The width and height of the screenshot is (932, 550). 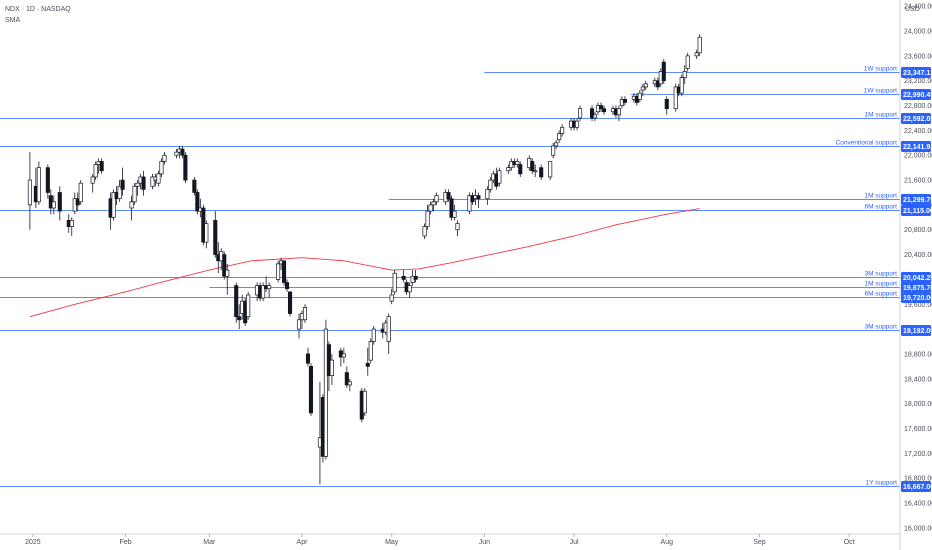 What do you see at coordinates (917, 147) in the screenshot?
I see `level-price-badge-text: 22,141.92` at bounding box center [917, 147].